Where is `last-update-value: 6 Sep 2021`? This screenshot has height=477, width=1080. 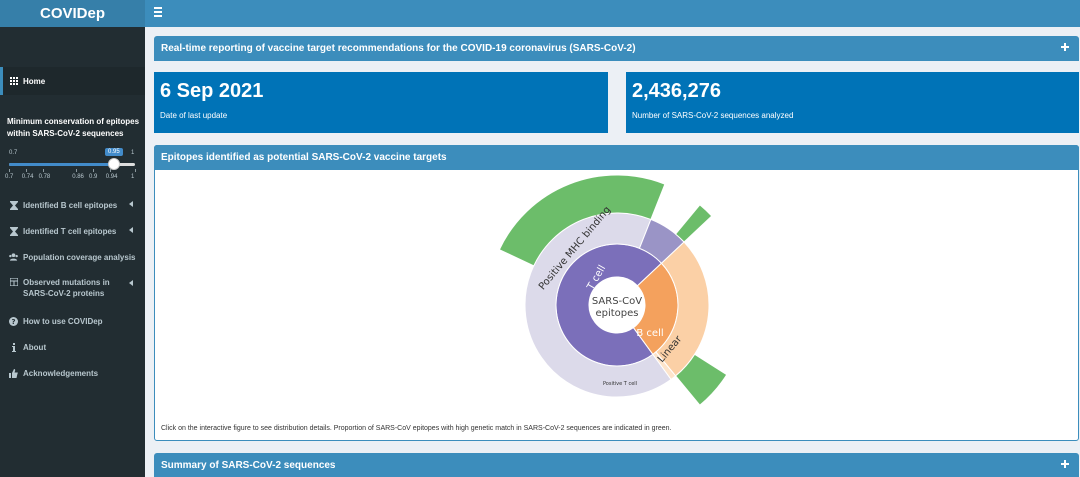
last-update-value: 6 Sep 2021 is located at coordinates (212, 91).